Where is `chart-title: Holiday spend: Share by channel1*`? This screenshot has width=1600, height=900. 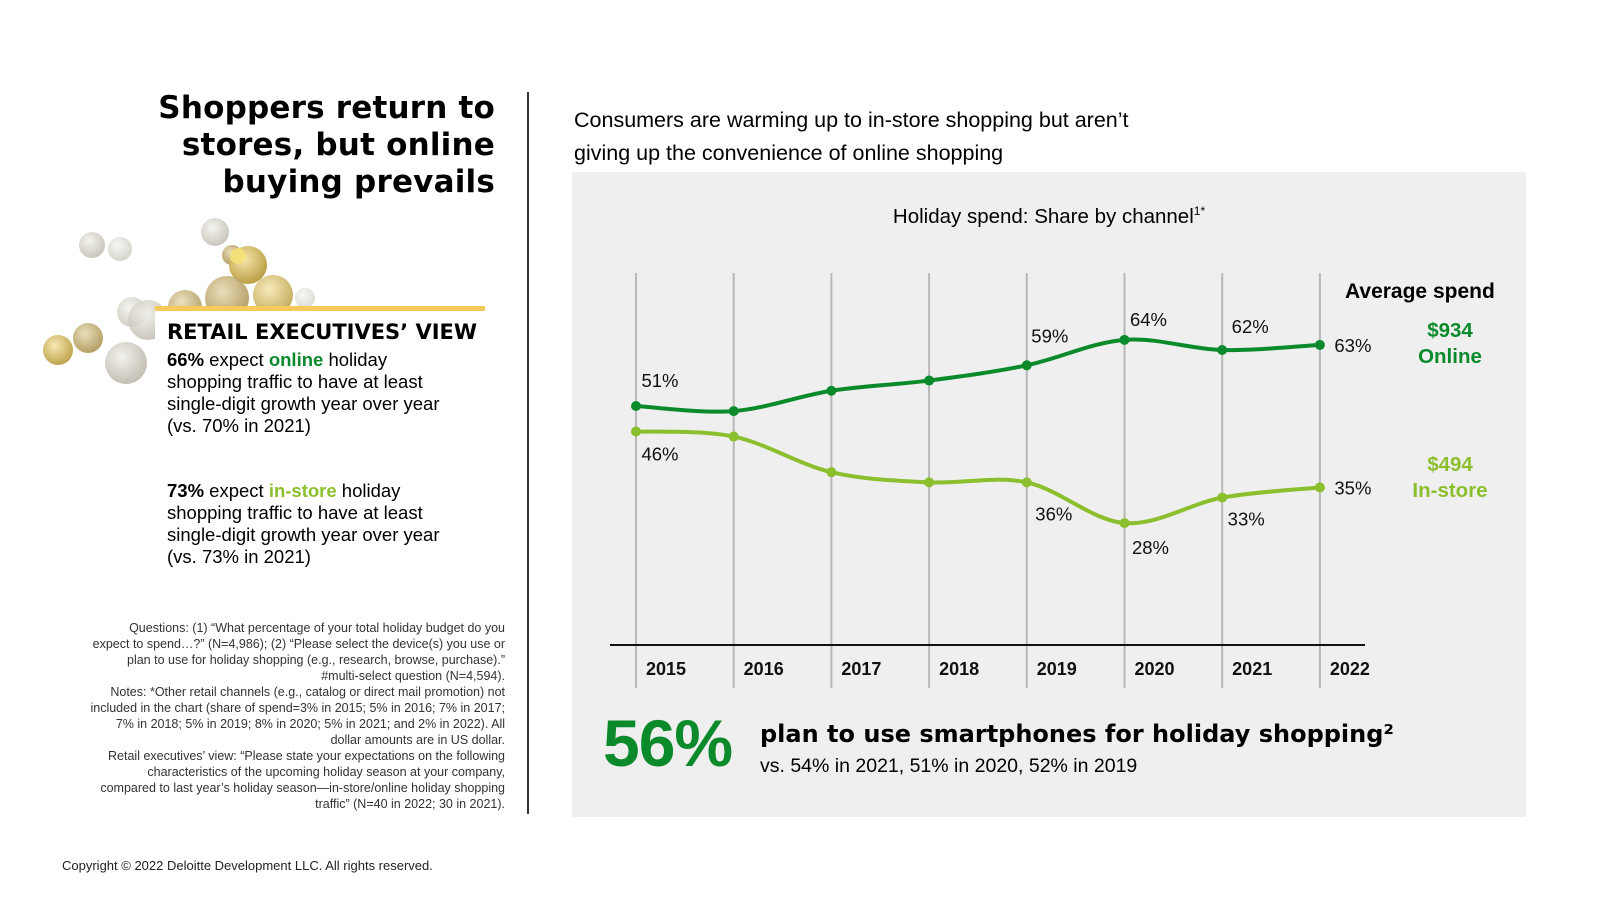 chart-title: Holiday spend: Share by channel1* is located at coordinates (1049, 216).